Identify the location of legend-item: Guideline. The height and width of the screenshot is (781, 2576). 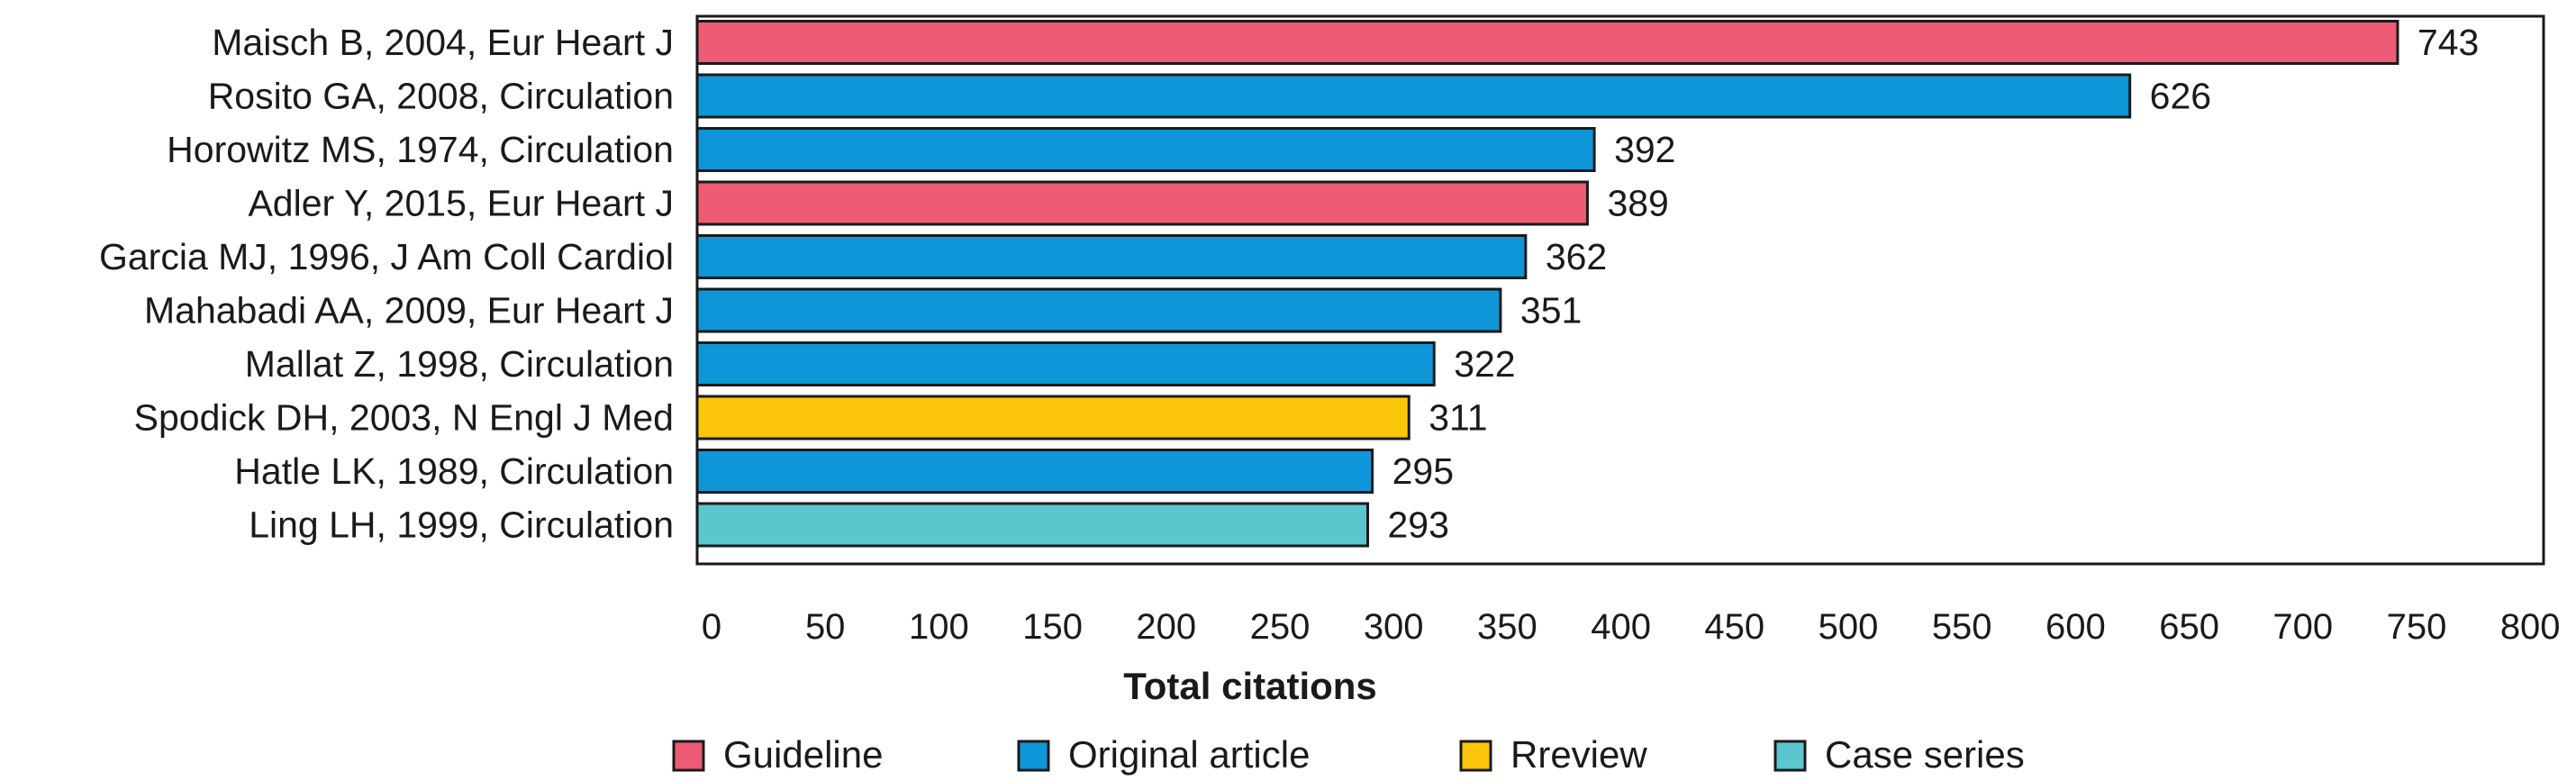
(777, 754).